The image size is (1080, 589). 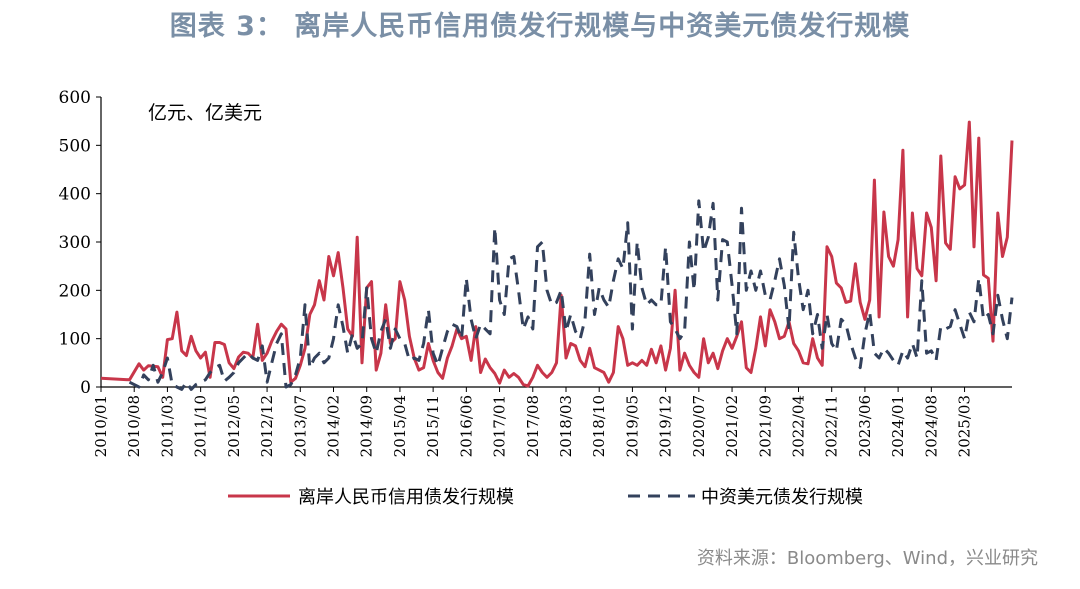 I want to click on chart-title: 图表 3： 离岸人民币信用债发行规模与中资美元债发行规模, so click(x=540, y=26).